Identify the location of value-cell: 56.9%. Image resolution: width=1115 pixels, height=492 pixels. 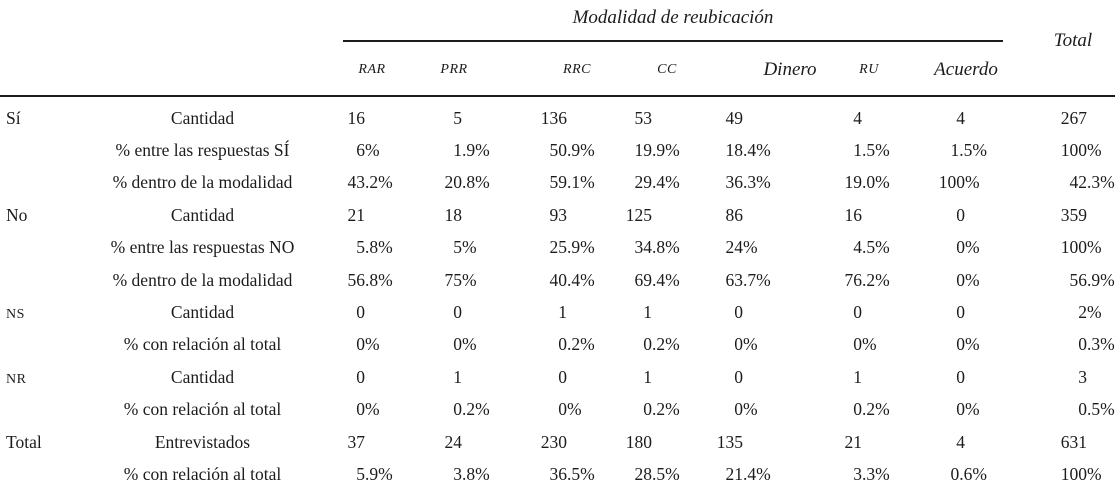
(1092, 279).